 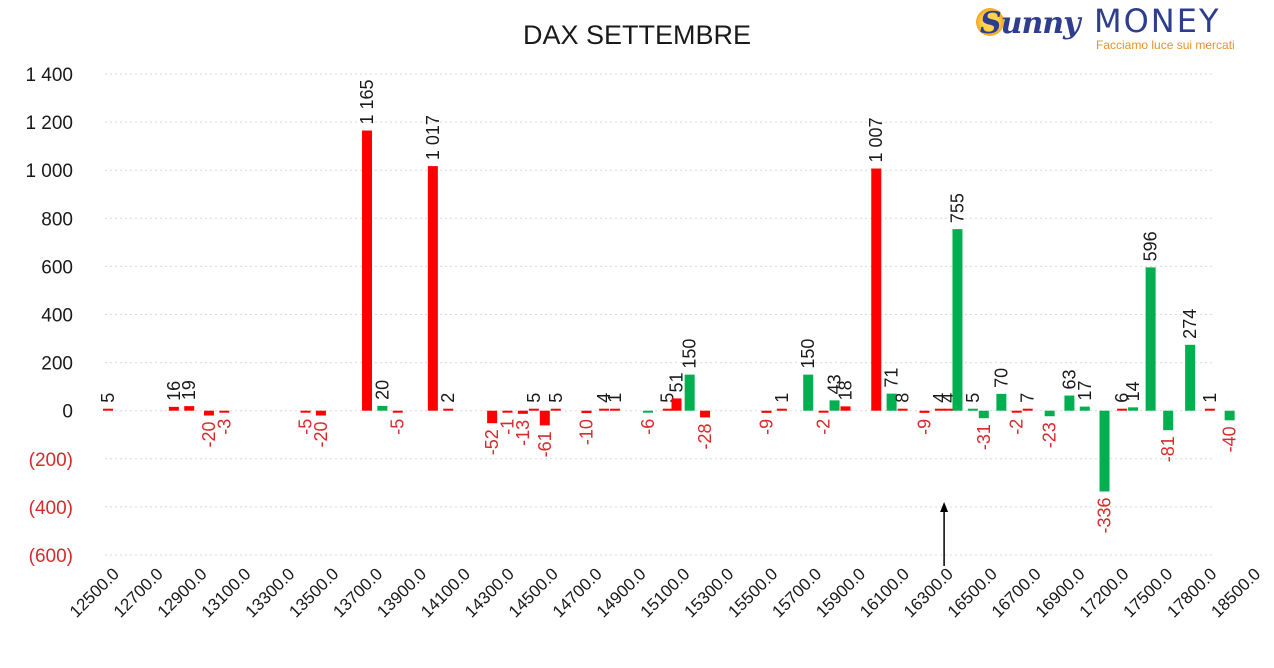 I want to click on data-label: 7, so click(x=1028, y=398).